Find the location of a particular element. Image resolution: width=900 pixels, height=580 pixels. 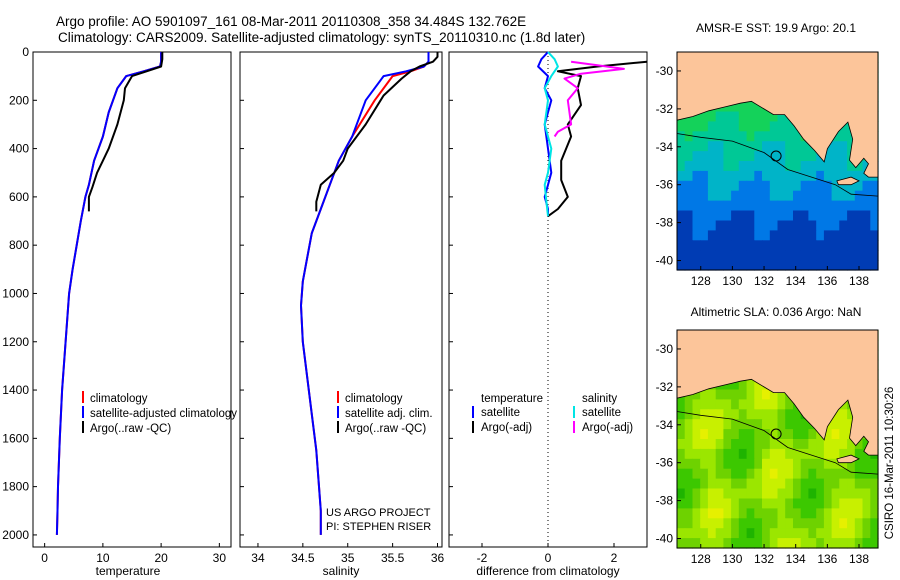

series-line-satellite-adjusted-climatology is located at coordinates (109, 293).